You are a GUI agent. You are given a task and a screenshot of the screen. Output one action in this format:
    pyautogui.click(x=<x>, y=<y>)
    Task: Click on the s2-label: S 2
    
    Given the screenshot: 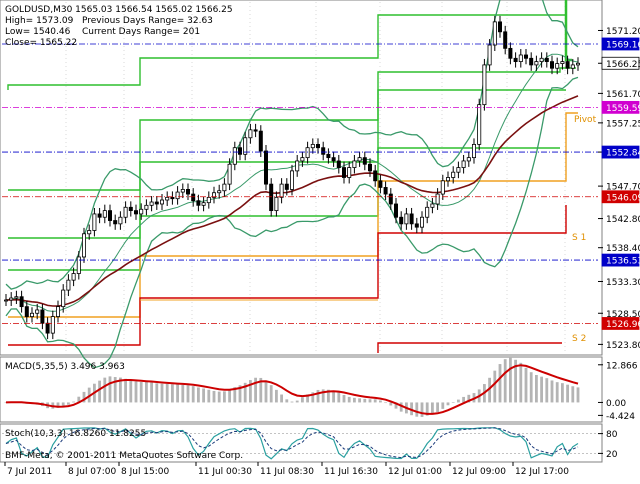 What is the action you would take?
    pyautogui.click(x=579, y=339)
    